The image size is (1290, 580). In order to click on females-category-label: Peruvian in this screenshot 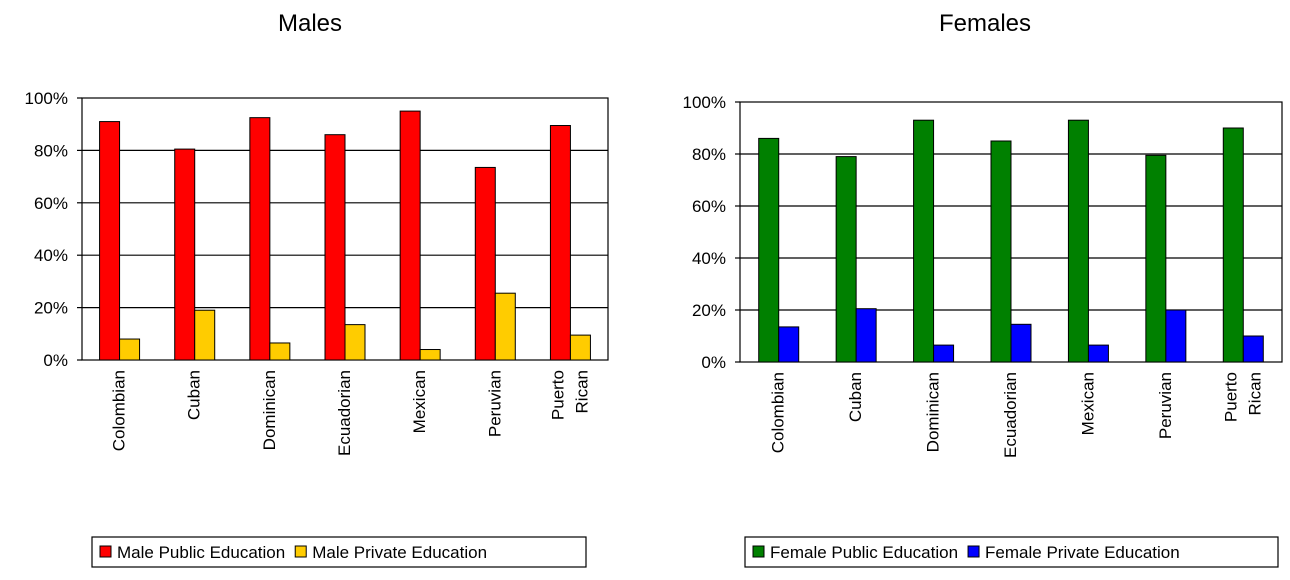, I will do `click(1165, 405)`.